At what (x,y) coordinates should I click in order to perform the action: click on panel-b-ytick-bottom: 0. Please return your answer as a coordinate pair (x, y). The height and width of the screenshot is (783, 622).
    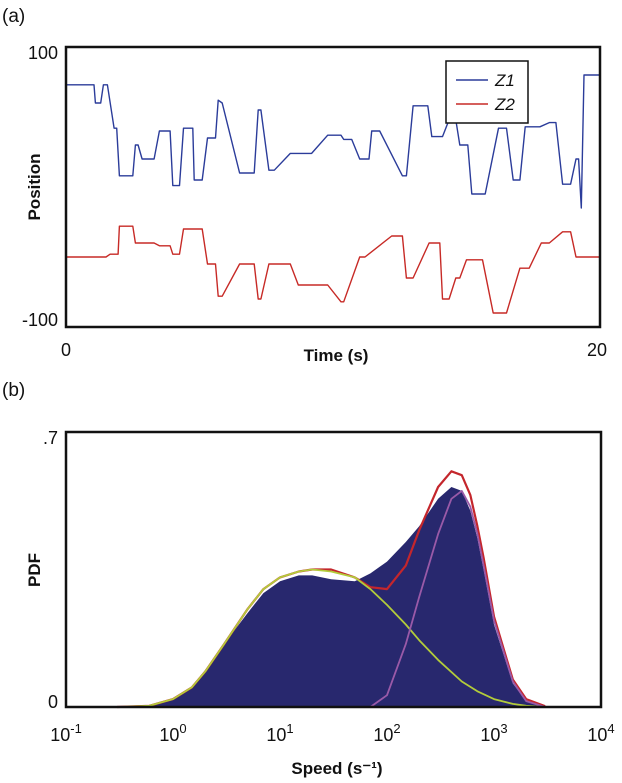
    Looking at the image, I should click on (53, 702).